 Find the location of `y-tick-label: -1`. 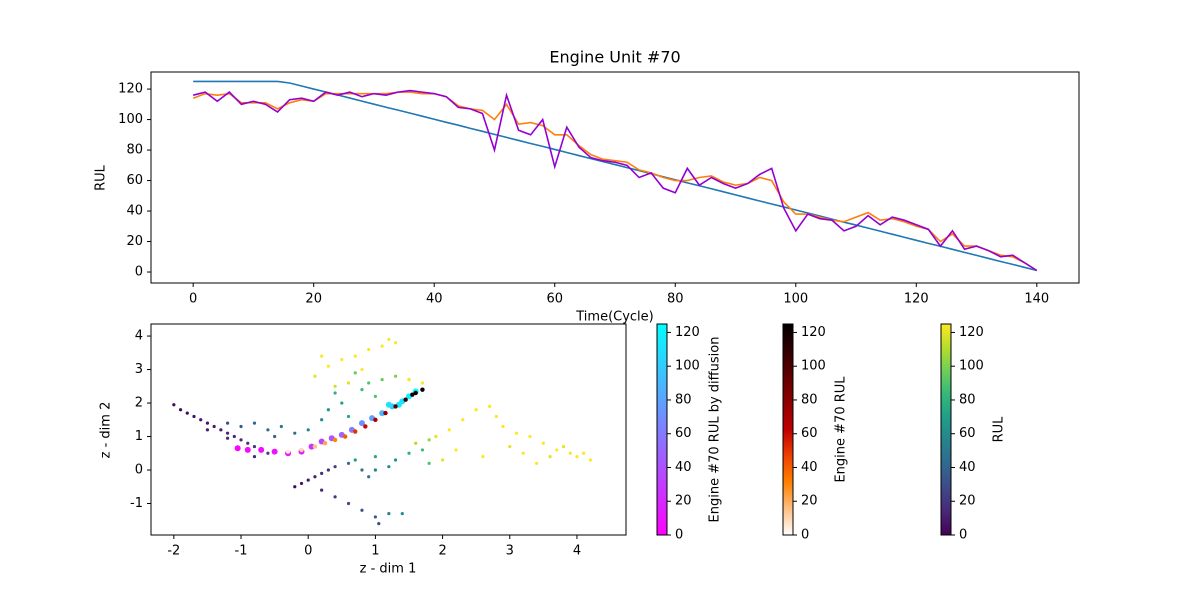

y-tick-label: -1 is located at coordinates (136, 503).